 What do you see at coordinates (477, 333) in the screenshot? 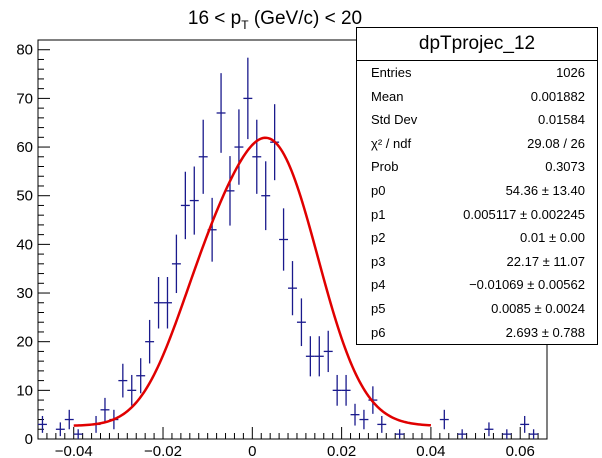
I see `stats-row: p6 2.693 ± 0.788` at bounding box center [477, 333].